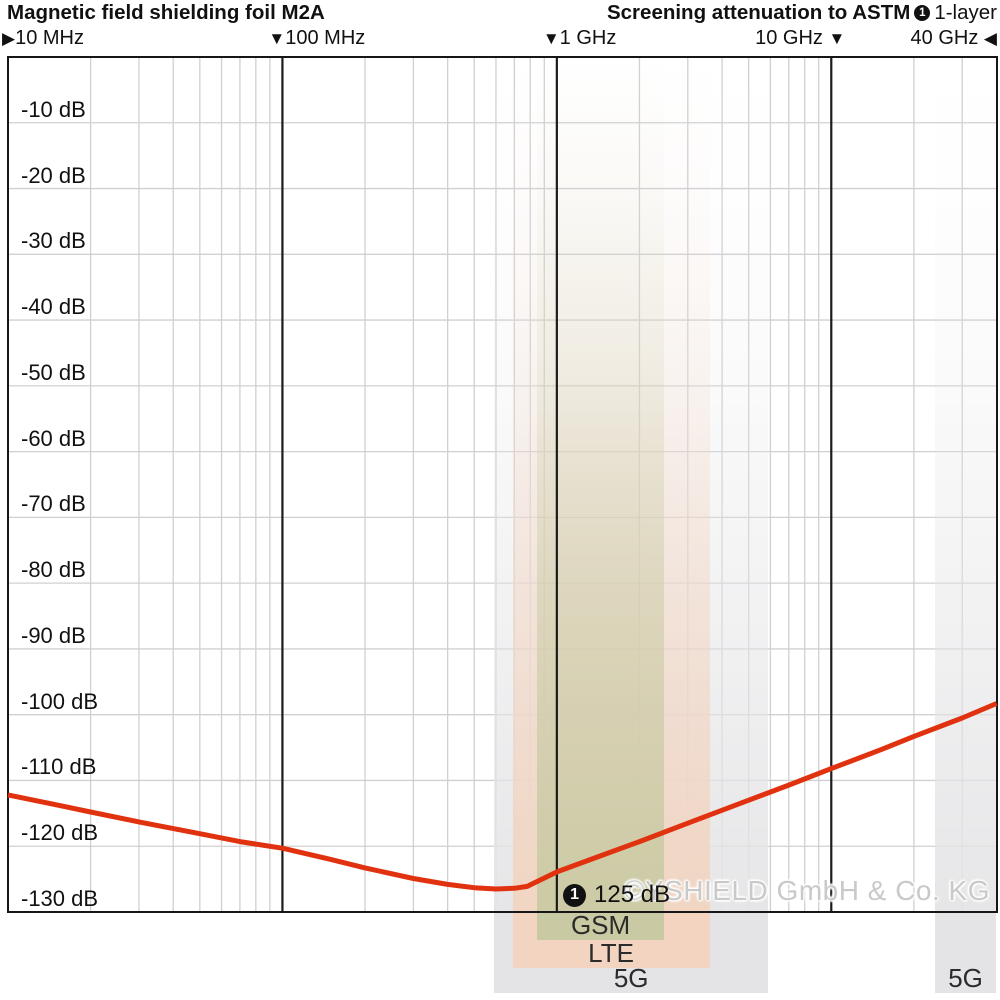 The image size is (1000, 1000). Describe the element at coordinates (53, 109) in the screenshot. I see `y-tick-label: -10 dB` at that location.